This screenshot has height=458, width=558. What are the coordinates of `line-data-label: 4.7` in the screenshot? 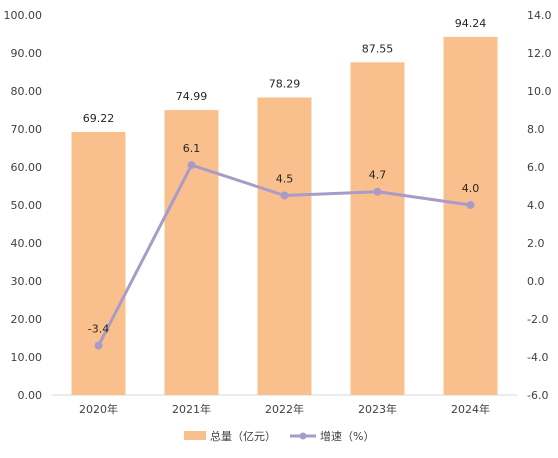 It's located at (378, 175).